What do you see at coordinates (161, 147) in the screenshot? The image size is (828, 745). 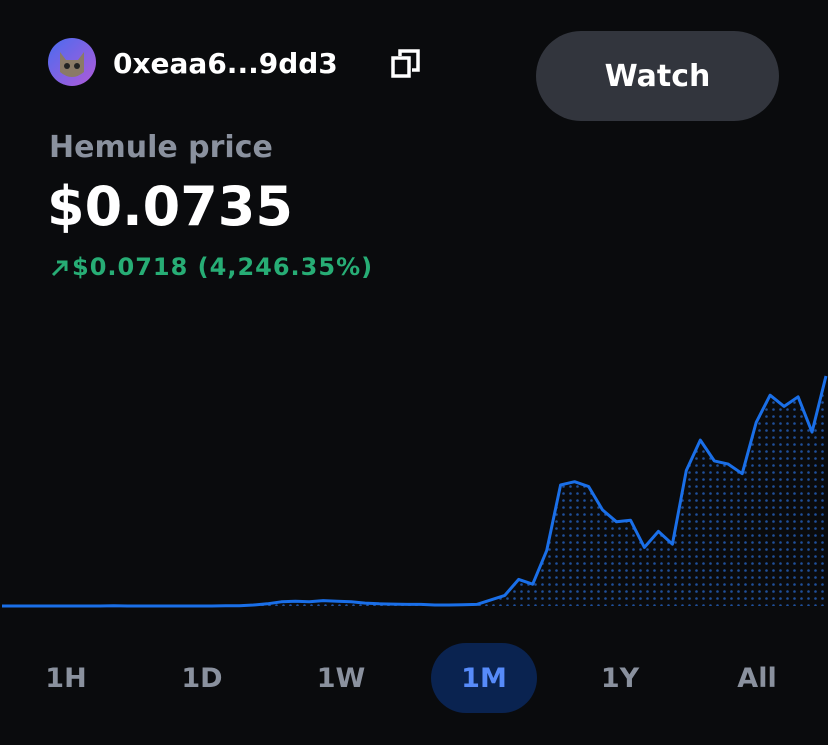 I see `price-label: Hemule price` at bounding box center [161, 147].